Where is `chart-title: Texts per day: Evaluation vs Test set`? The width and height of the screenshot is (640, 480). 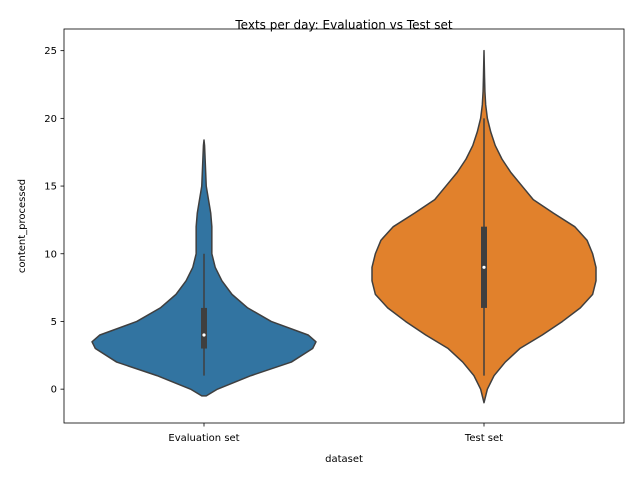 chart-title: Texts per day: Evaluation vs Test set is located at coordinates (343, 25).